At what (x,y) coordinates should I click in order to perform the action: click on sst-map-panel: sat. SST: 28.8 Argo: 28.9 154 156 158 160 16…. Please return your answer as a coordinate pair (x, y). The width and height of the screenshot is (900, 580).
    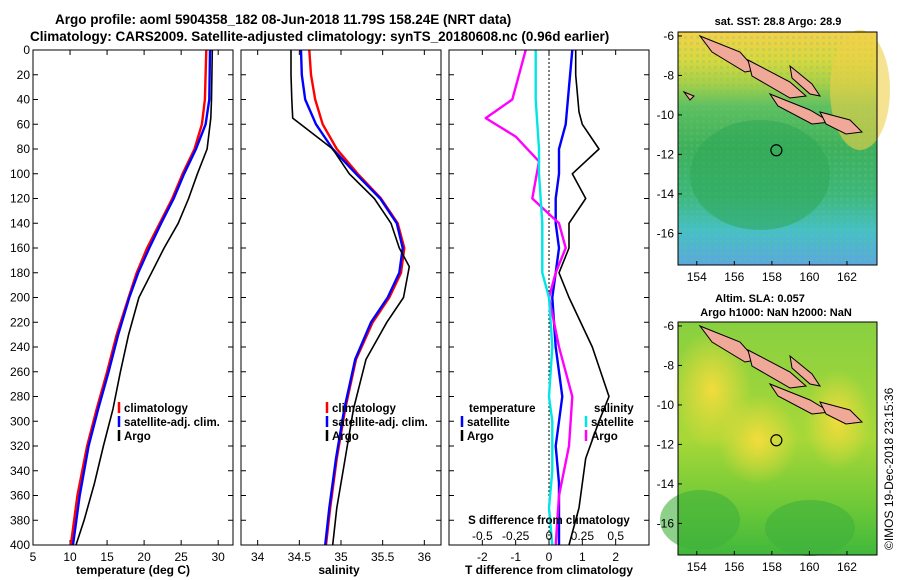
    Looking at the image, I should click on (773, 150).